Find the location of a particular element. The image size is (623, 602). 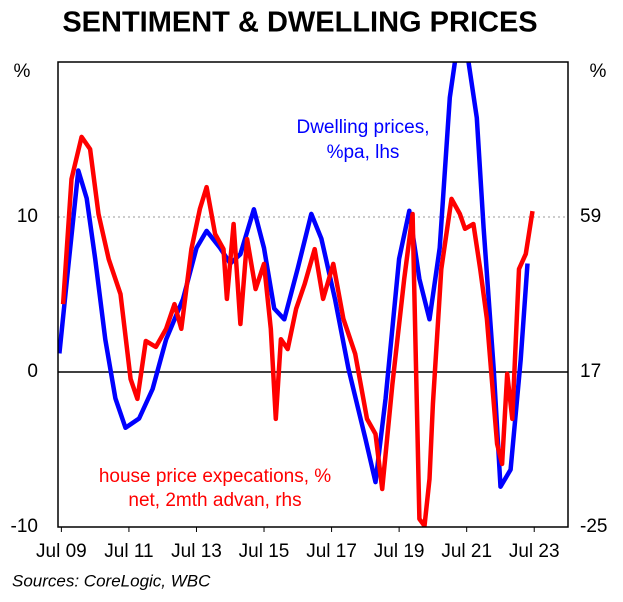

annotation: %pa, lhs is located at coordinates (363, 152).